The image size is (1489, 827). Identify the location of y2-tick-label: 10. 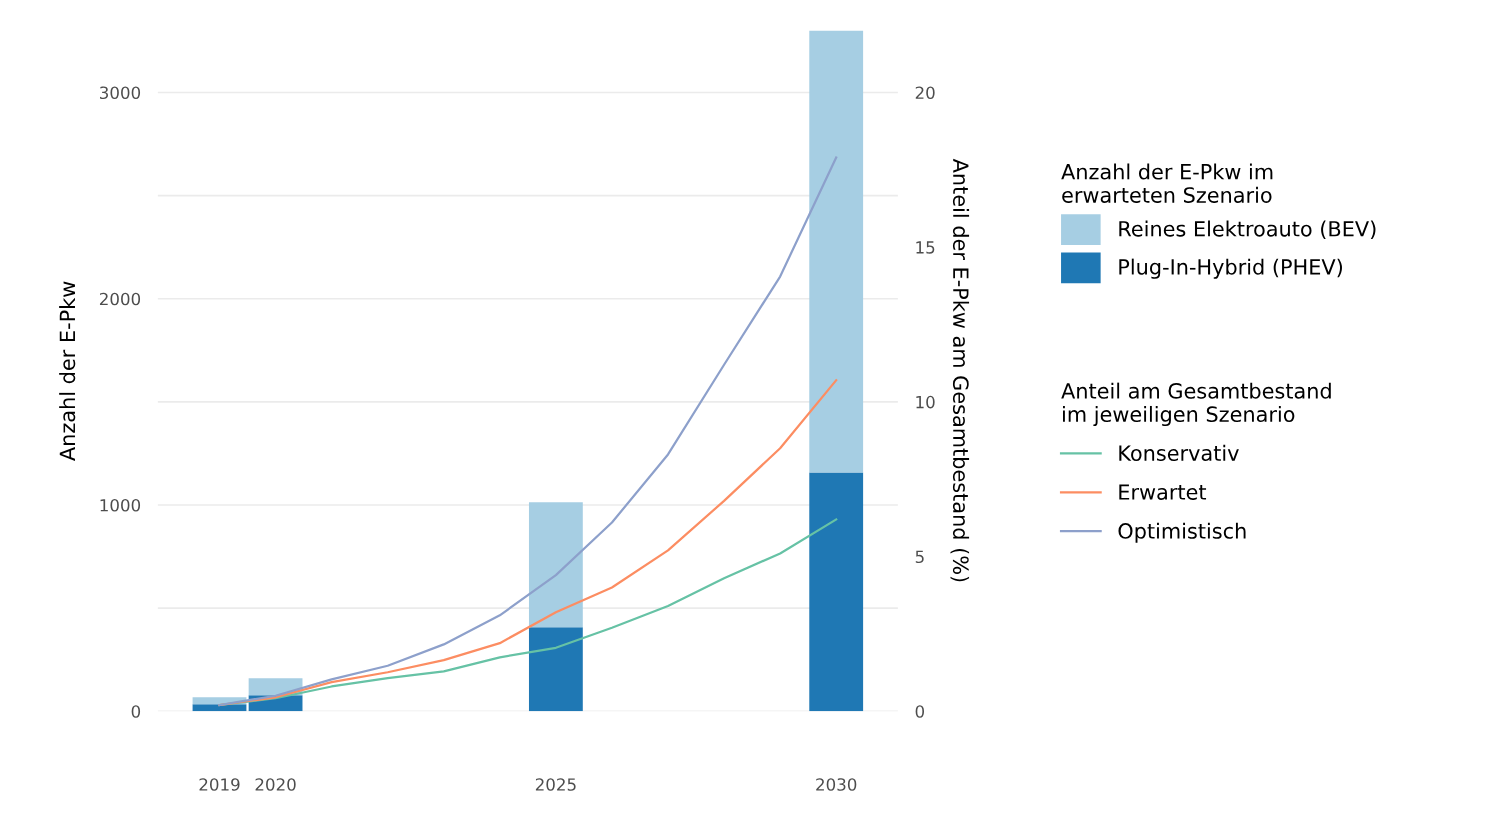
(925, 402).